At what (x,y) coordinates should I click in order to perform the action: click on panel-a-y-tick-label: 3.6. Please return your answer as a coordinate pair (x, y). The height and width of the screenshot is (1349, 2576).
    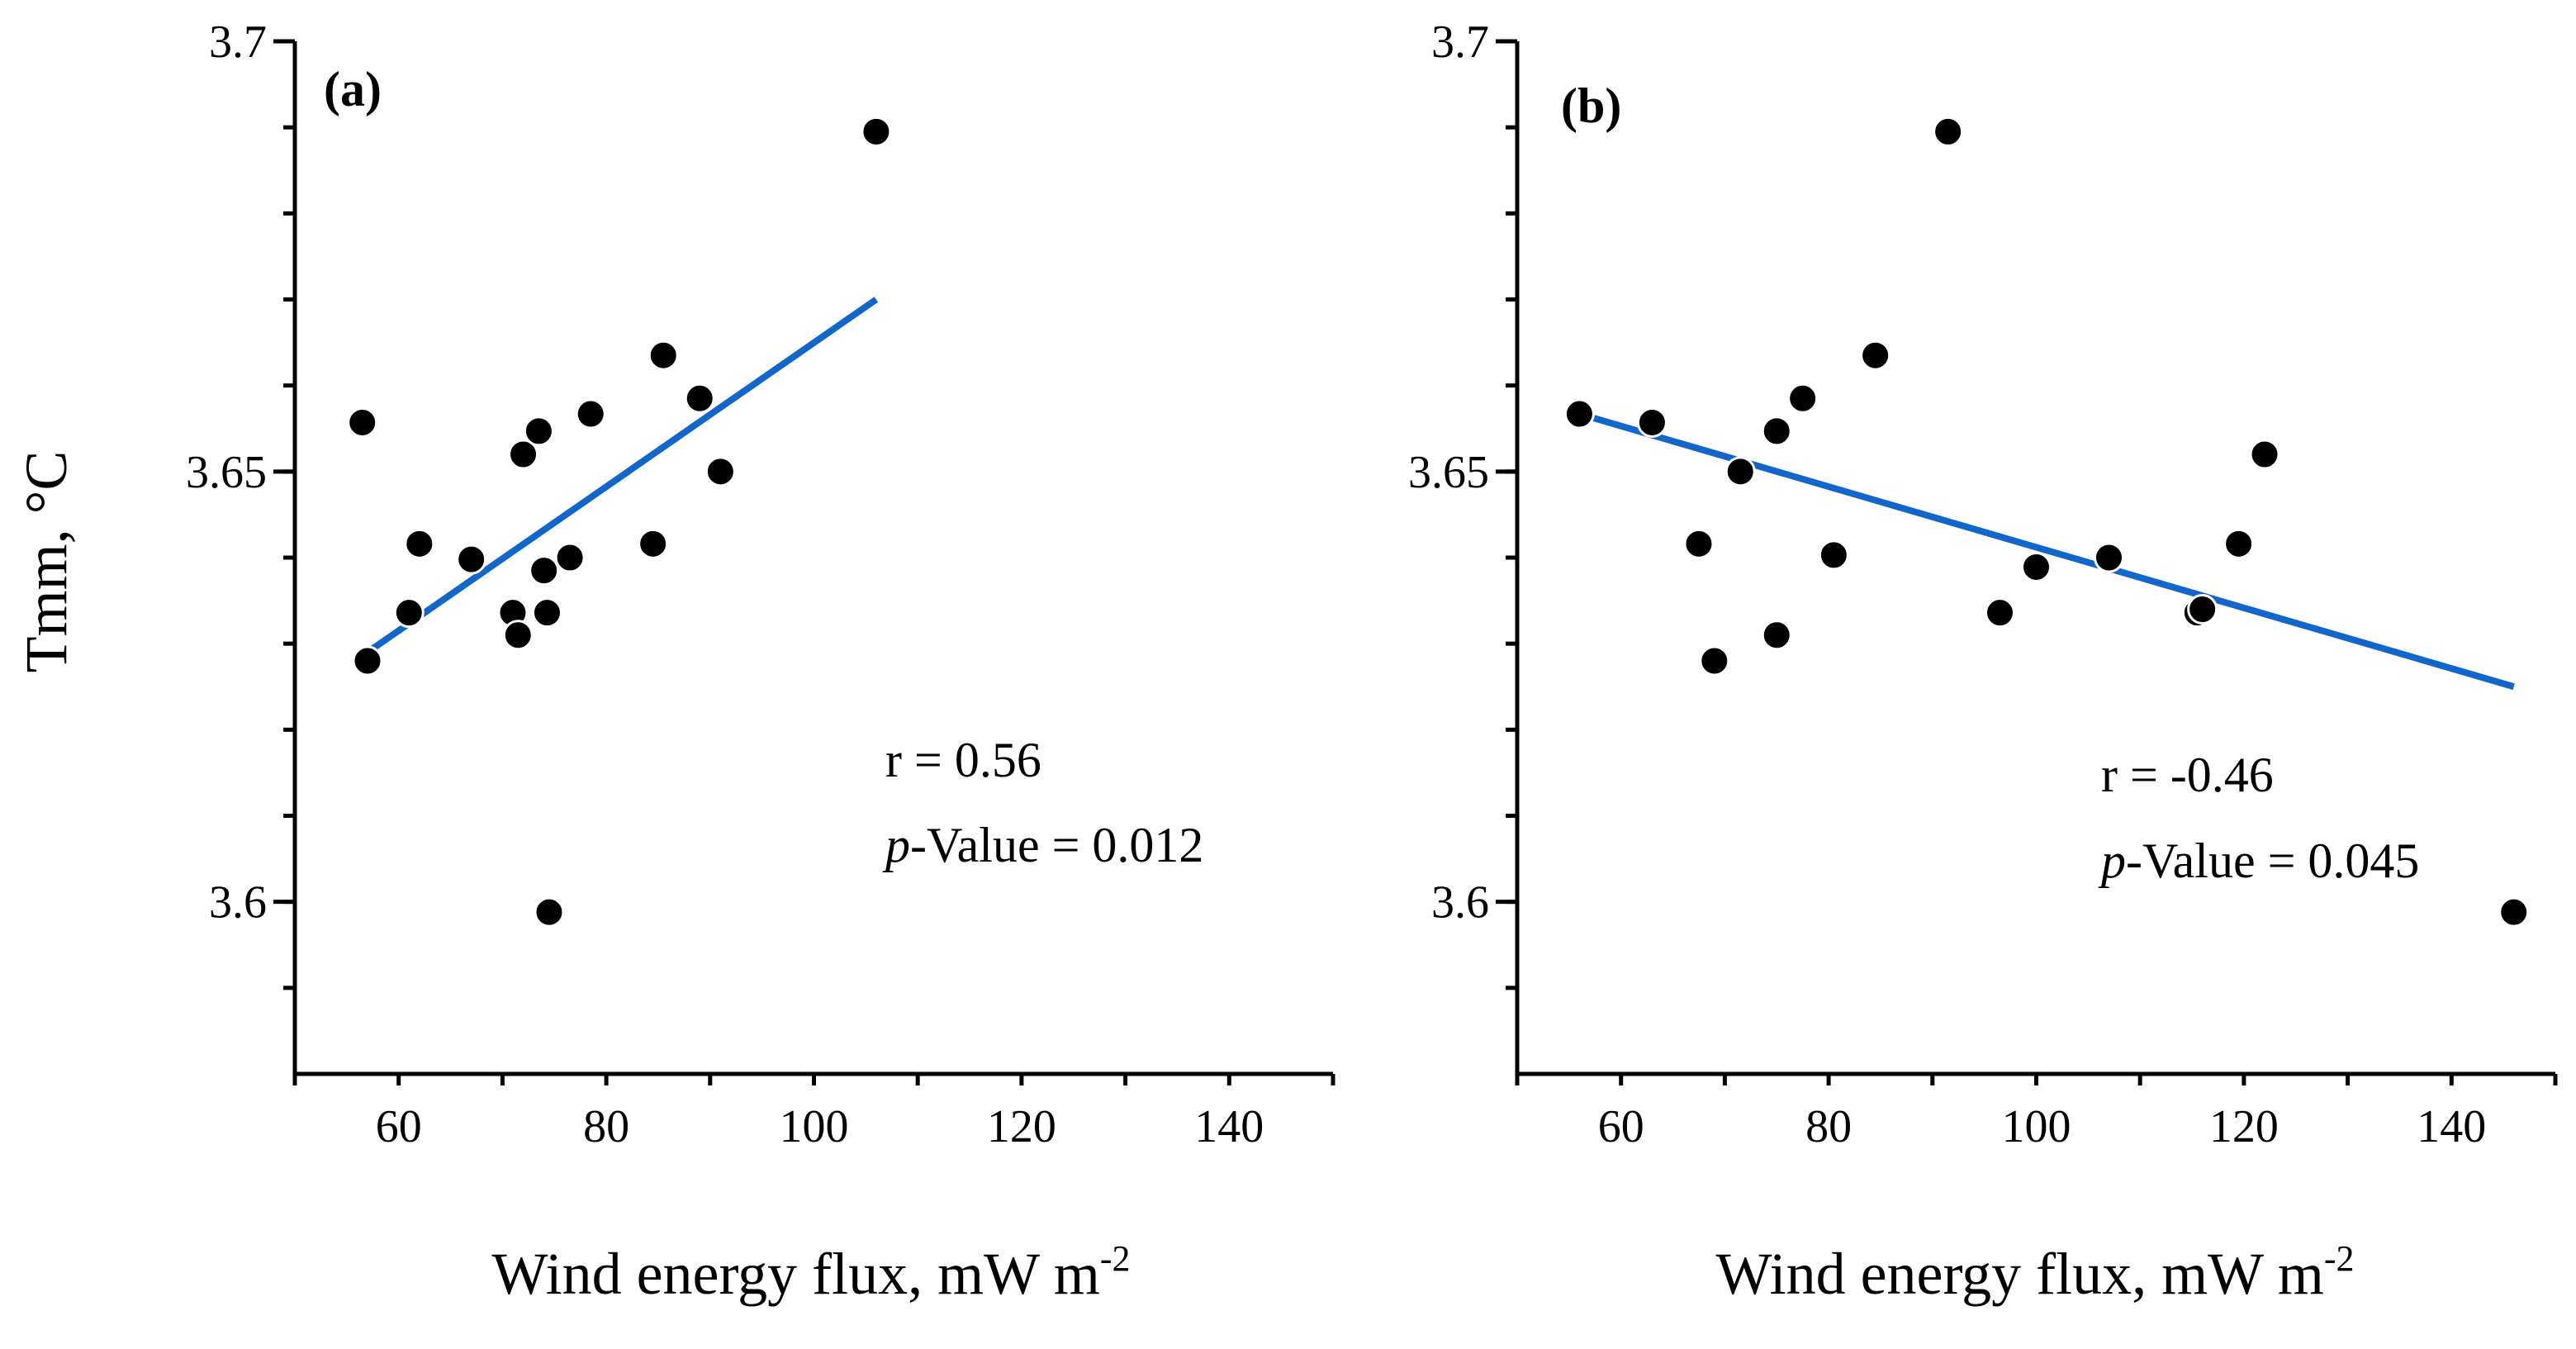
    Looking at the image, I should click on (238, 903).